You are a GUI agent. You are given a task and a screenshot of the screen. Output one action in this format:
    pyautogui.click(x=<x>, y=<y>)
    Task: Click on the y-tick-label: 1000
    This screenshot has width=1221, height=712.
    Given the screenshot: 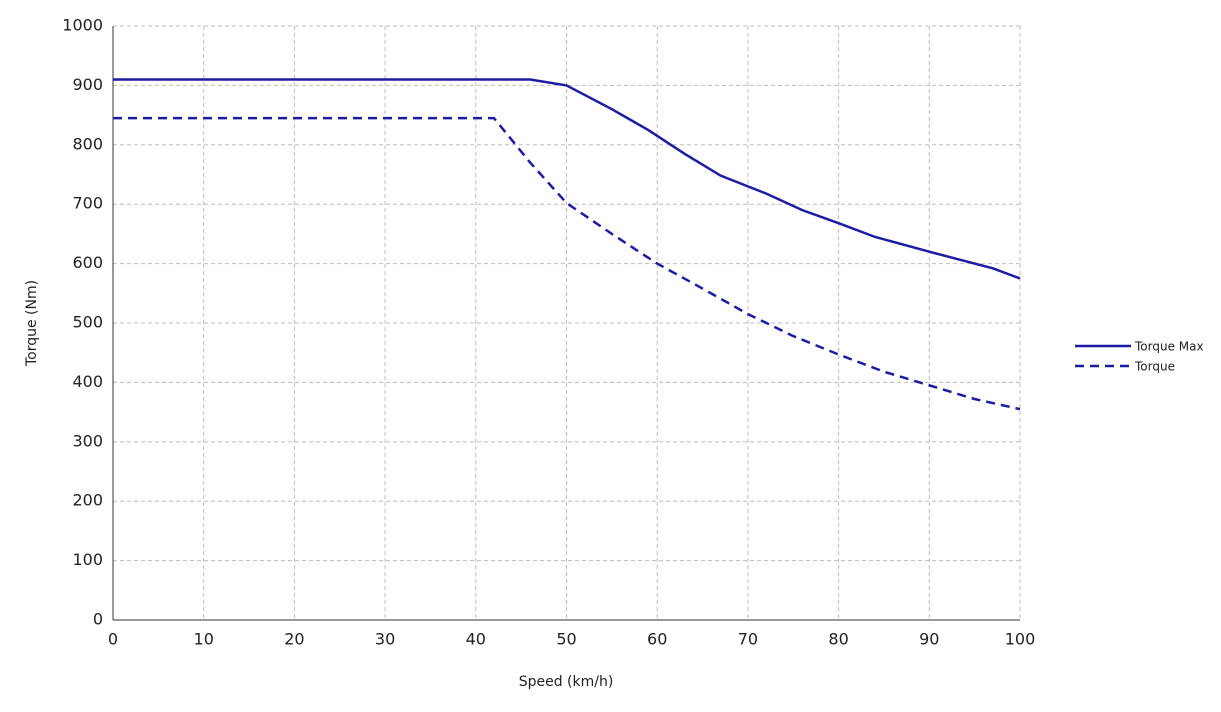 What is the action you would take?
    pyautogui.click(x=82, y=25)
    